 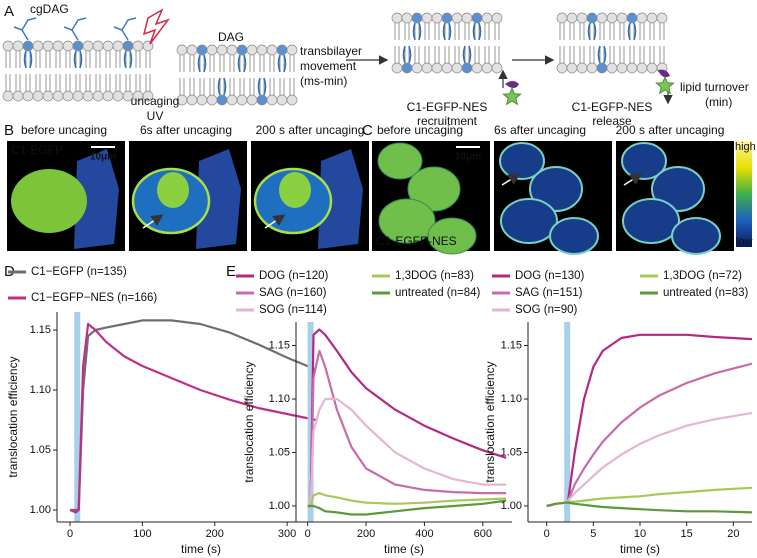 I want to click on legend-label: SOG (n=90), so click(x=546, y=310).